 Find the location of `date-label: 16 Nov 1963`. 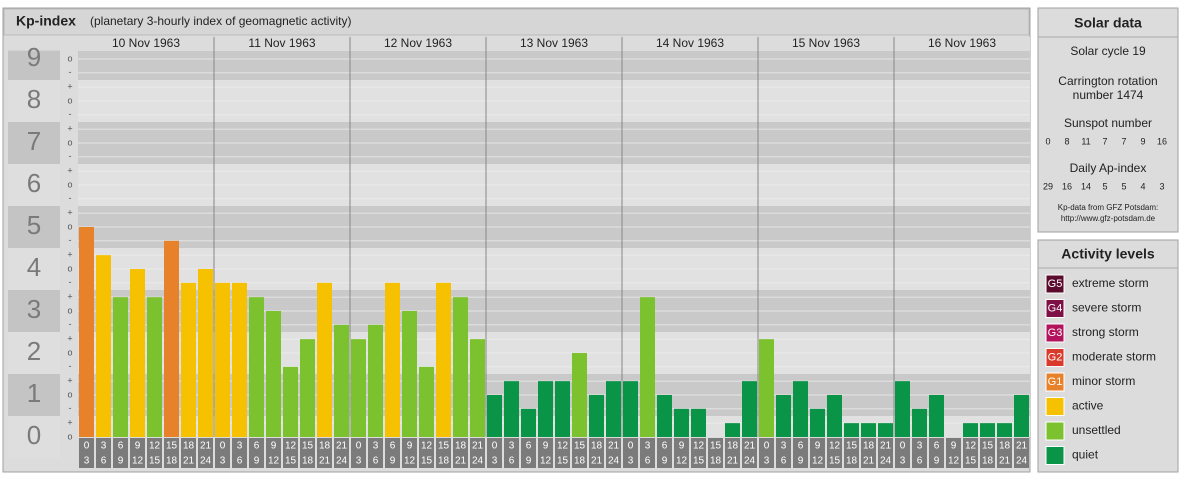

date-label: 16 Nov 1963 is located at coordinates (962, 43).